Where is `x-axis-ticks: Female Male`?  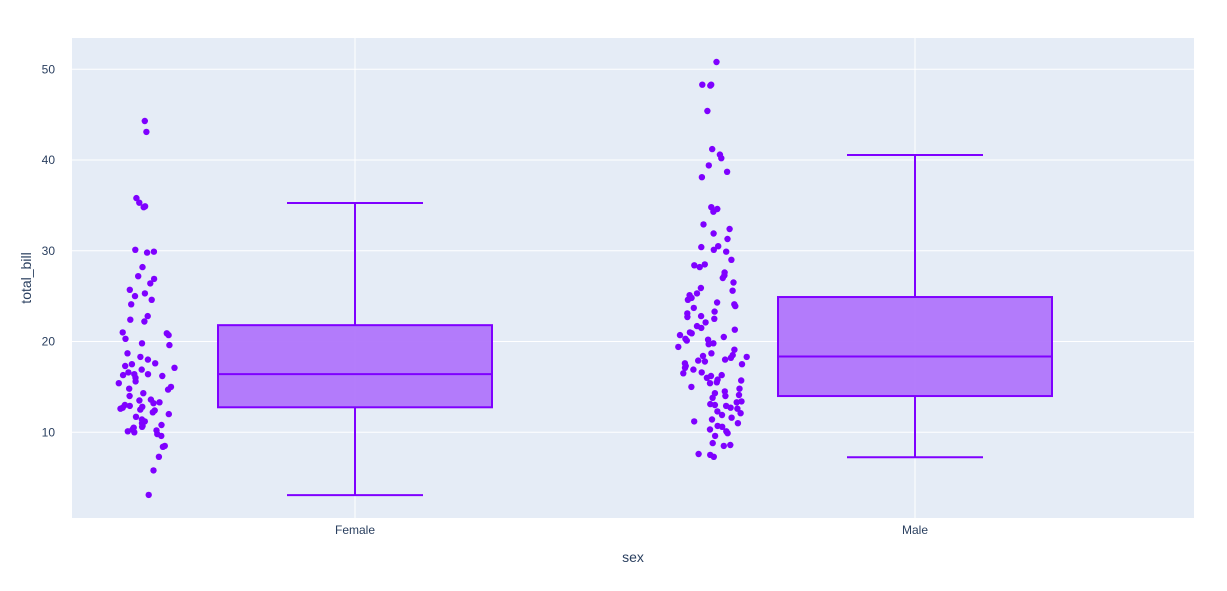
x-axis-ticks: Female Male is located at coordinates (631, 530).